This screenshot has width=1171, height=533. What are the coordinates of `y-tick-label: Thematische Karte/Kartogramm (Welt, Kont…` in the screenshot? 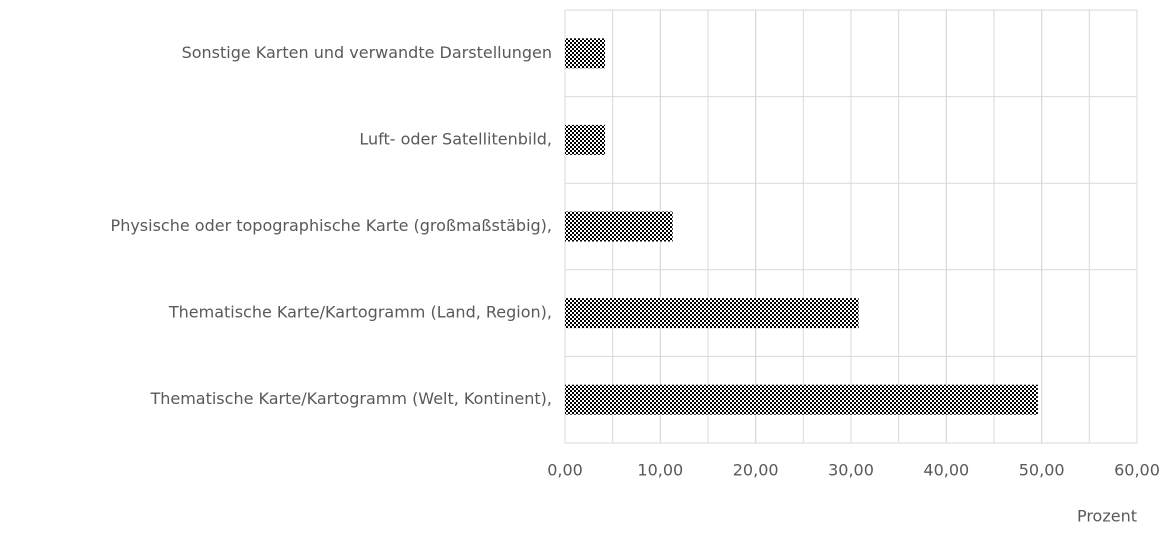 It's located at (350, 398).